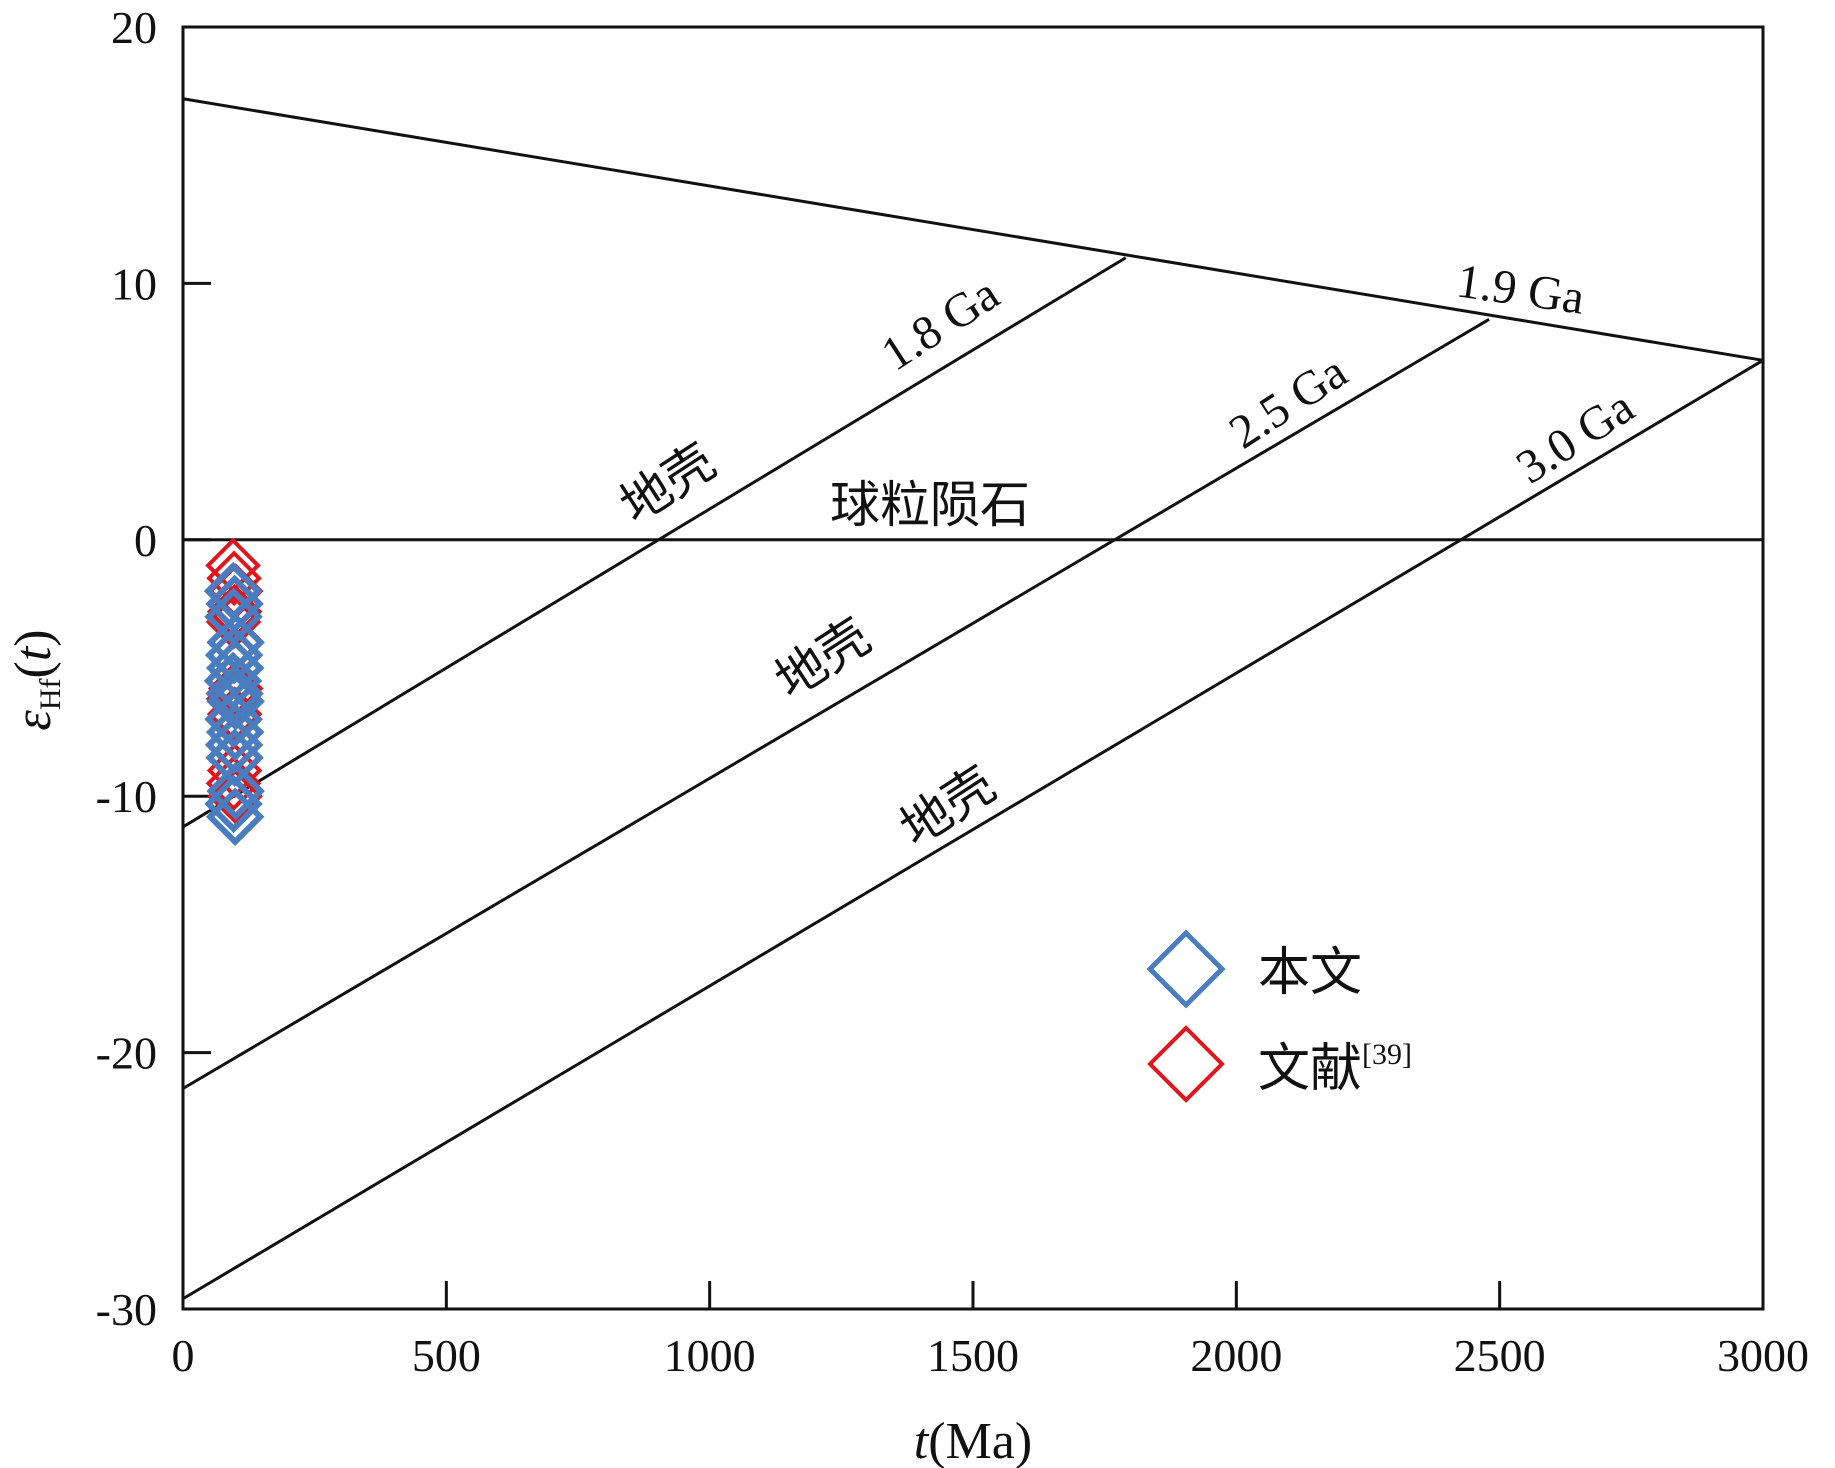 The width and height of the screenshot is (1835, 1468). What do you see at coordinates (1186, 1064) in the screenshot?
I see `legend-marker-literature` at bounding box center [1186, 1064].